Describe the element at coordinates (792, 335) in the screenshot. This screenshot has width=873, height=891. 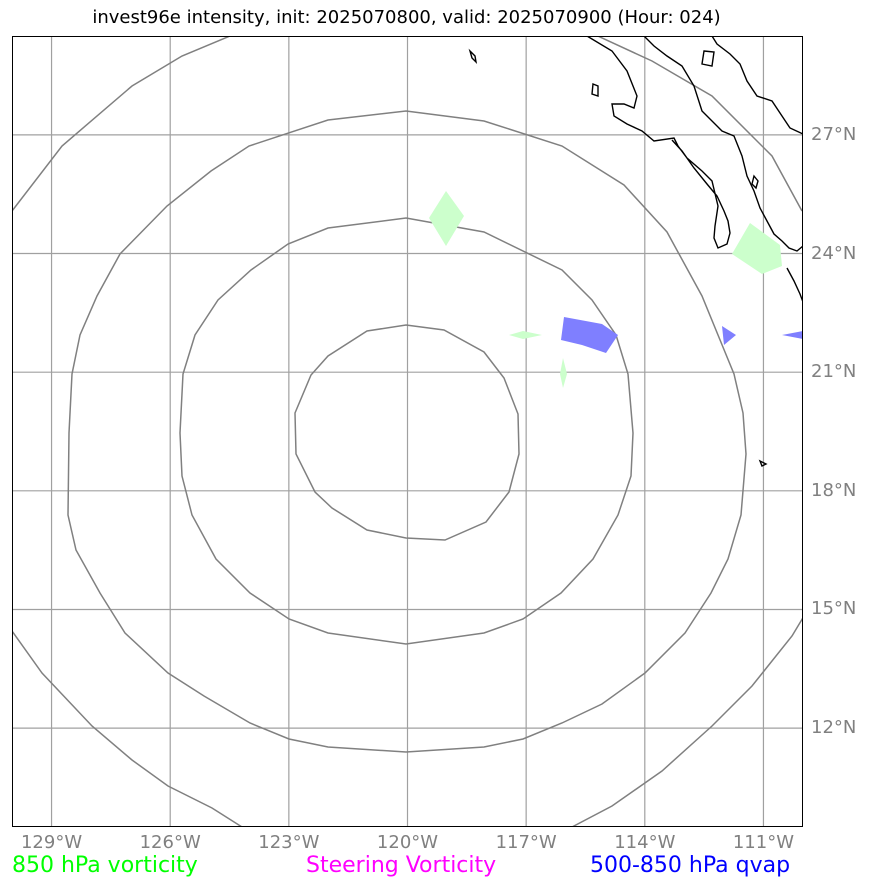
I see `qvap-blob-edge` at that location.